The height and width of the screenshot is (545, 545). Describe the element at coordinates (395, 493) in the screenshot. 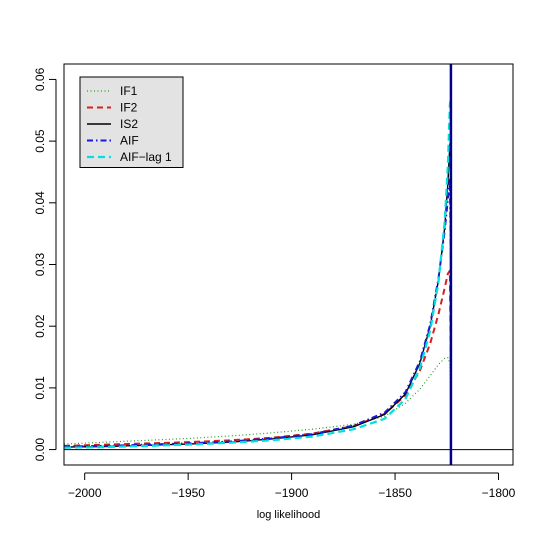

I see `x-tick-label: −1850` at that location.